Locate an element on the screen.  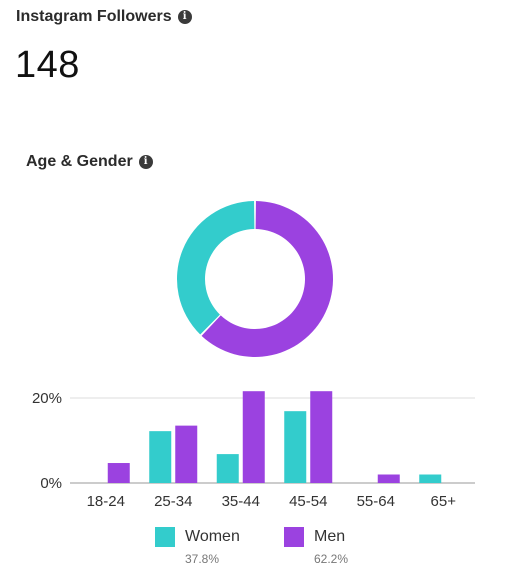
bar-women-65+ is located at coordinates (430, 479).